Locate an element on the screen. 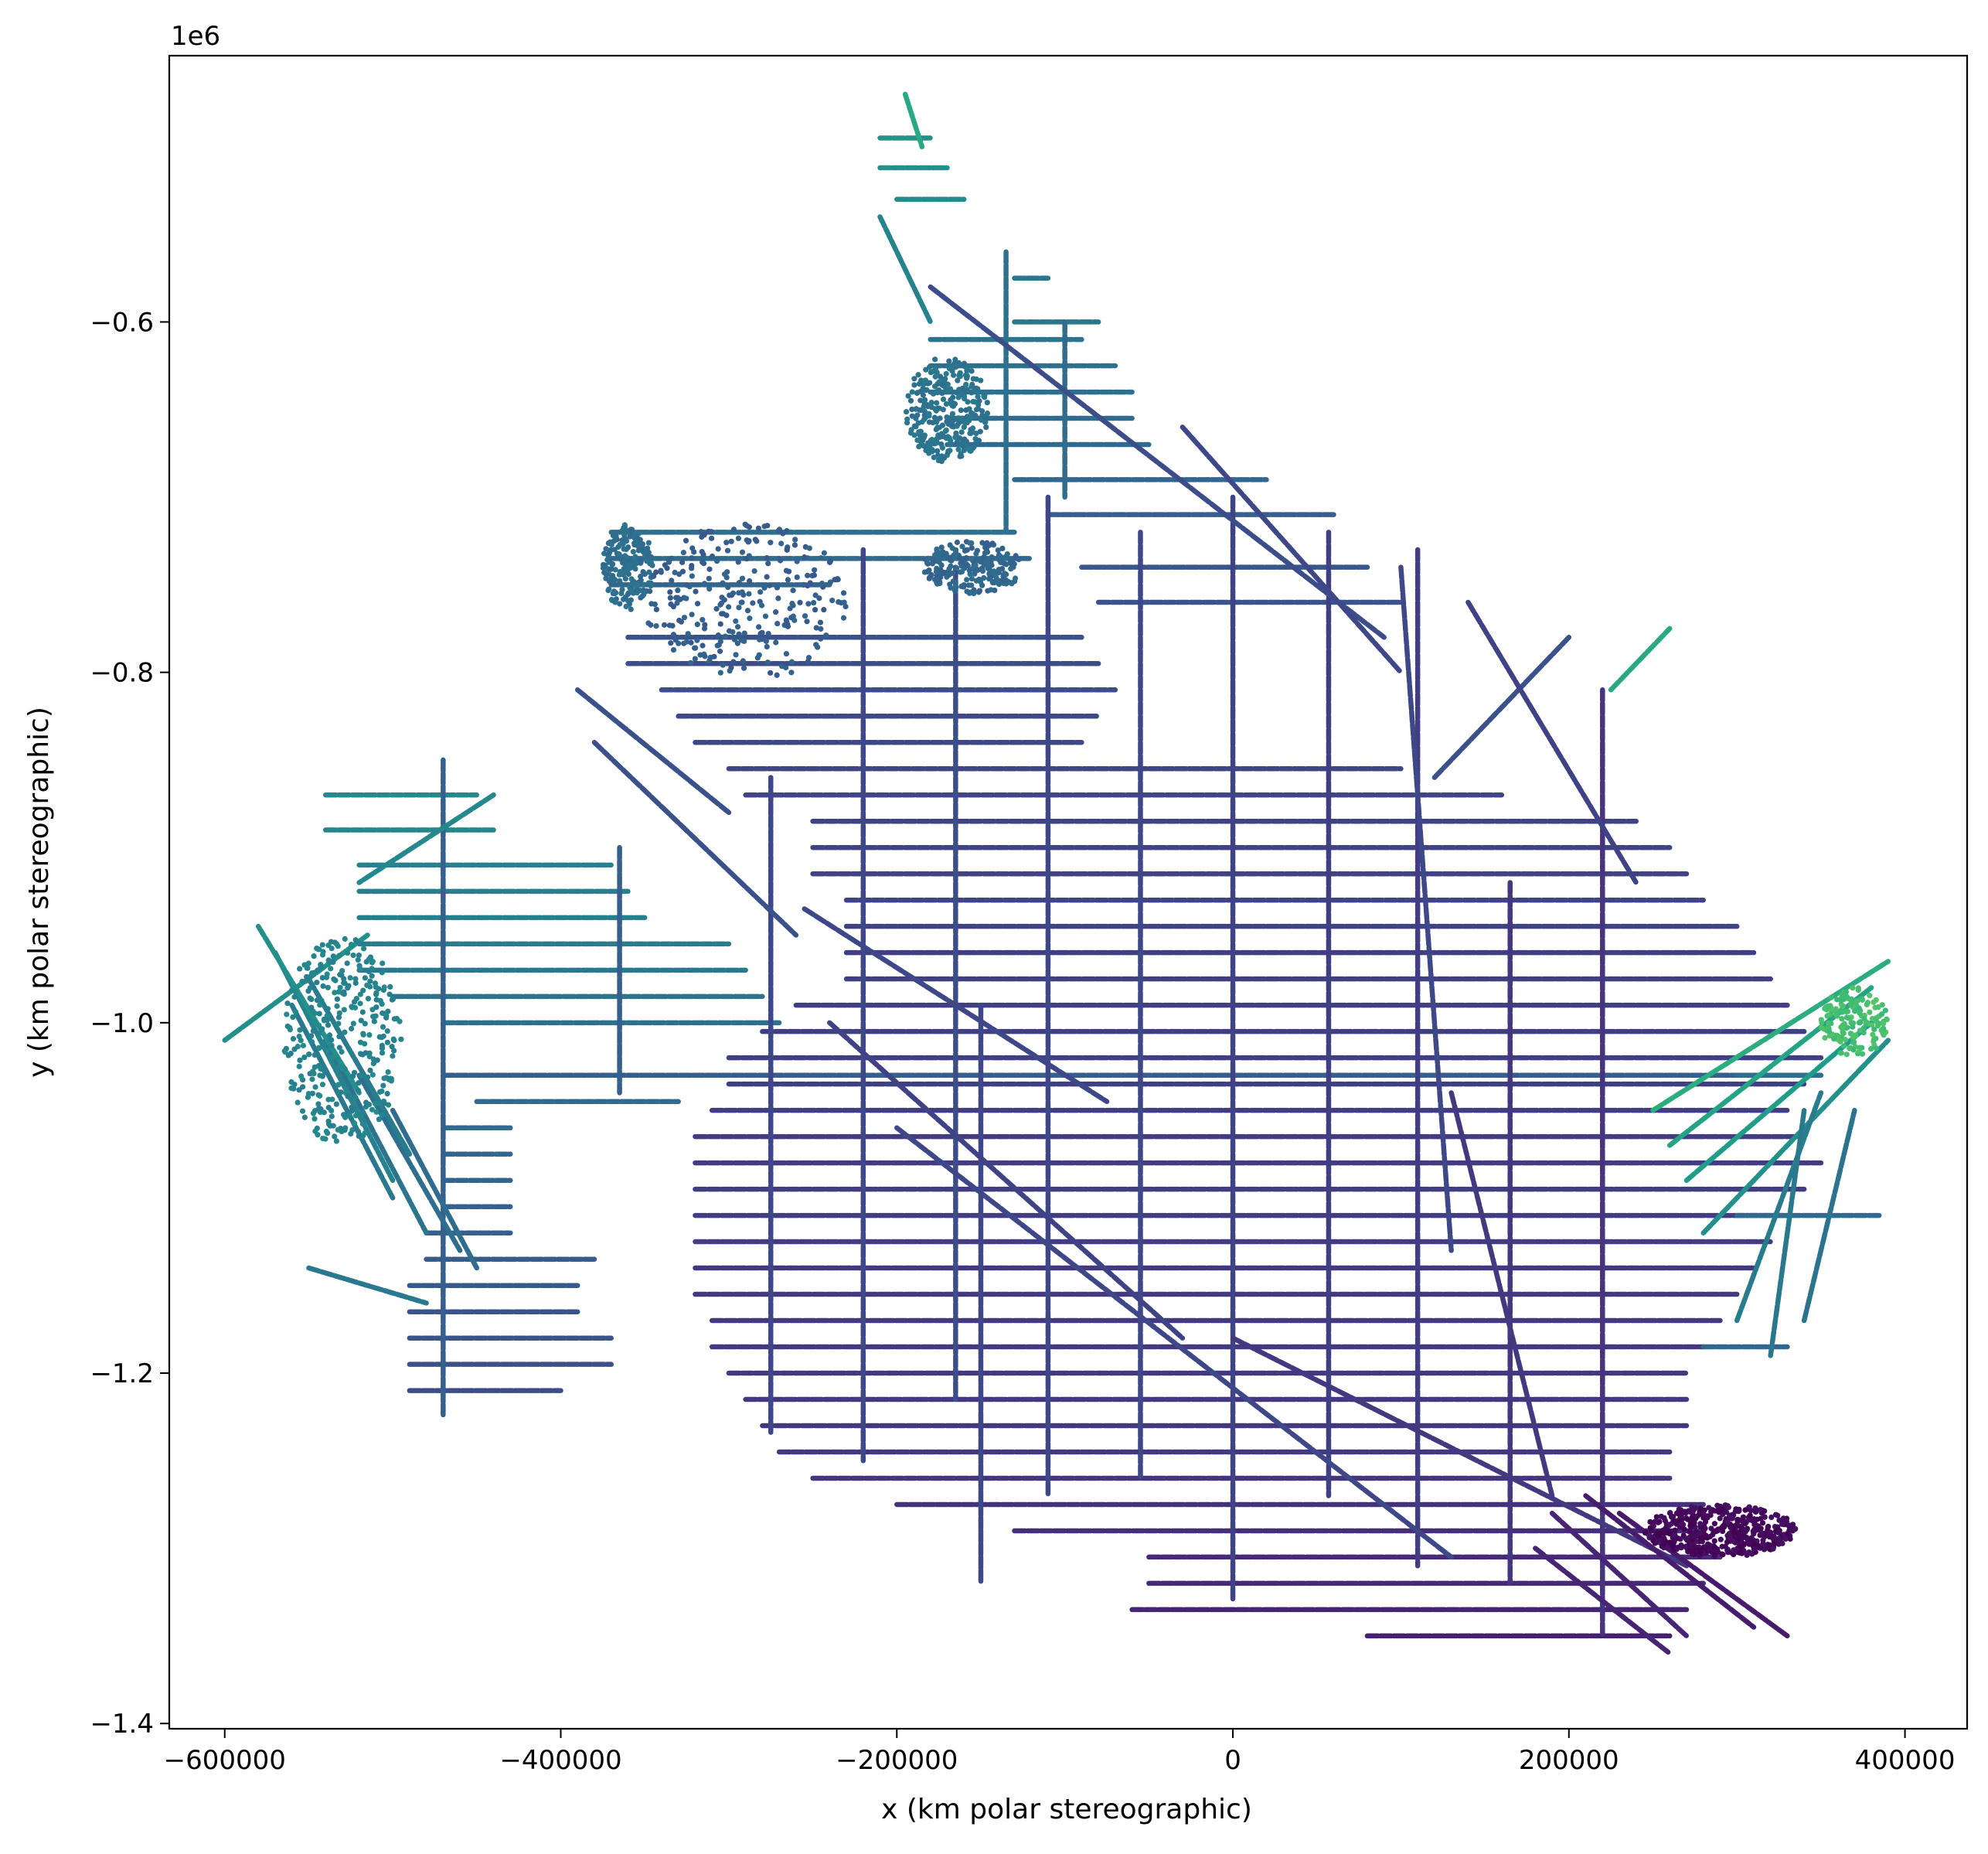 This screenshot has width=1988, height=1854. x-tick-label: −400000 is located at coordinates (560, 1760).